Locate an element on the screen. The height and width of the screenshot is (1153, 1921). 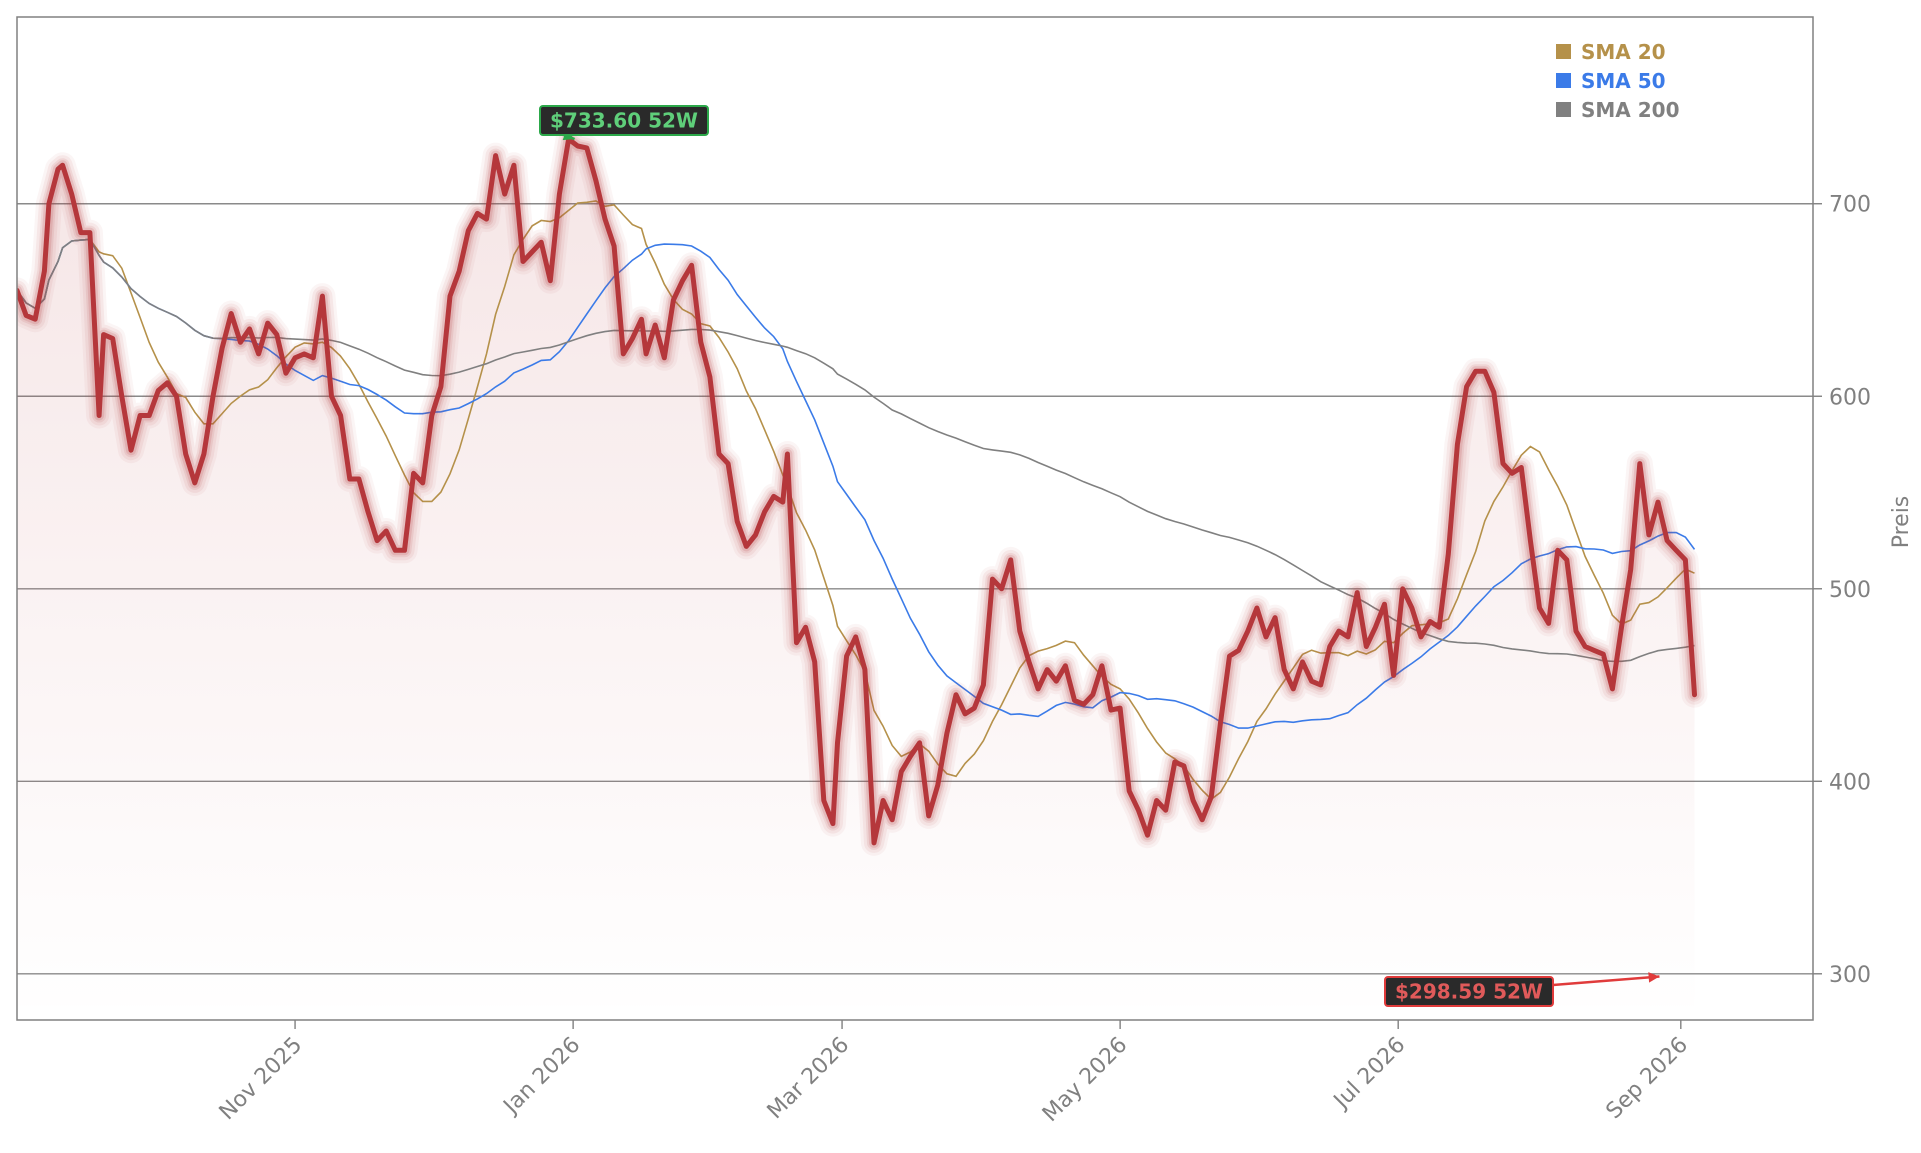
y-tick-label: 600 is located at coordinates (1850, 397).